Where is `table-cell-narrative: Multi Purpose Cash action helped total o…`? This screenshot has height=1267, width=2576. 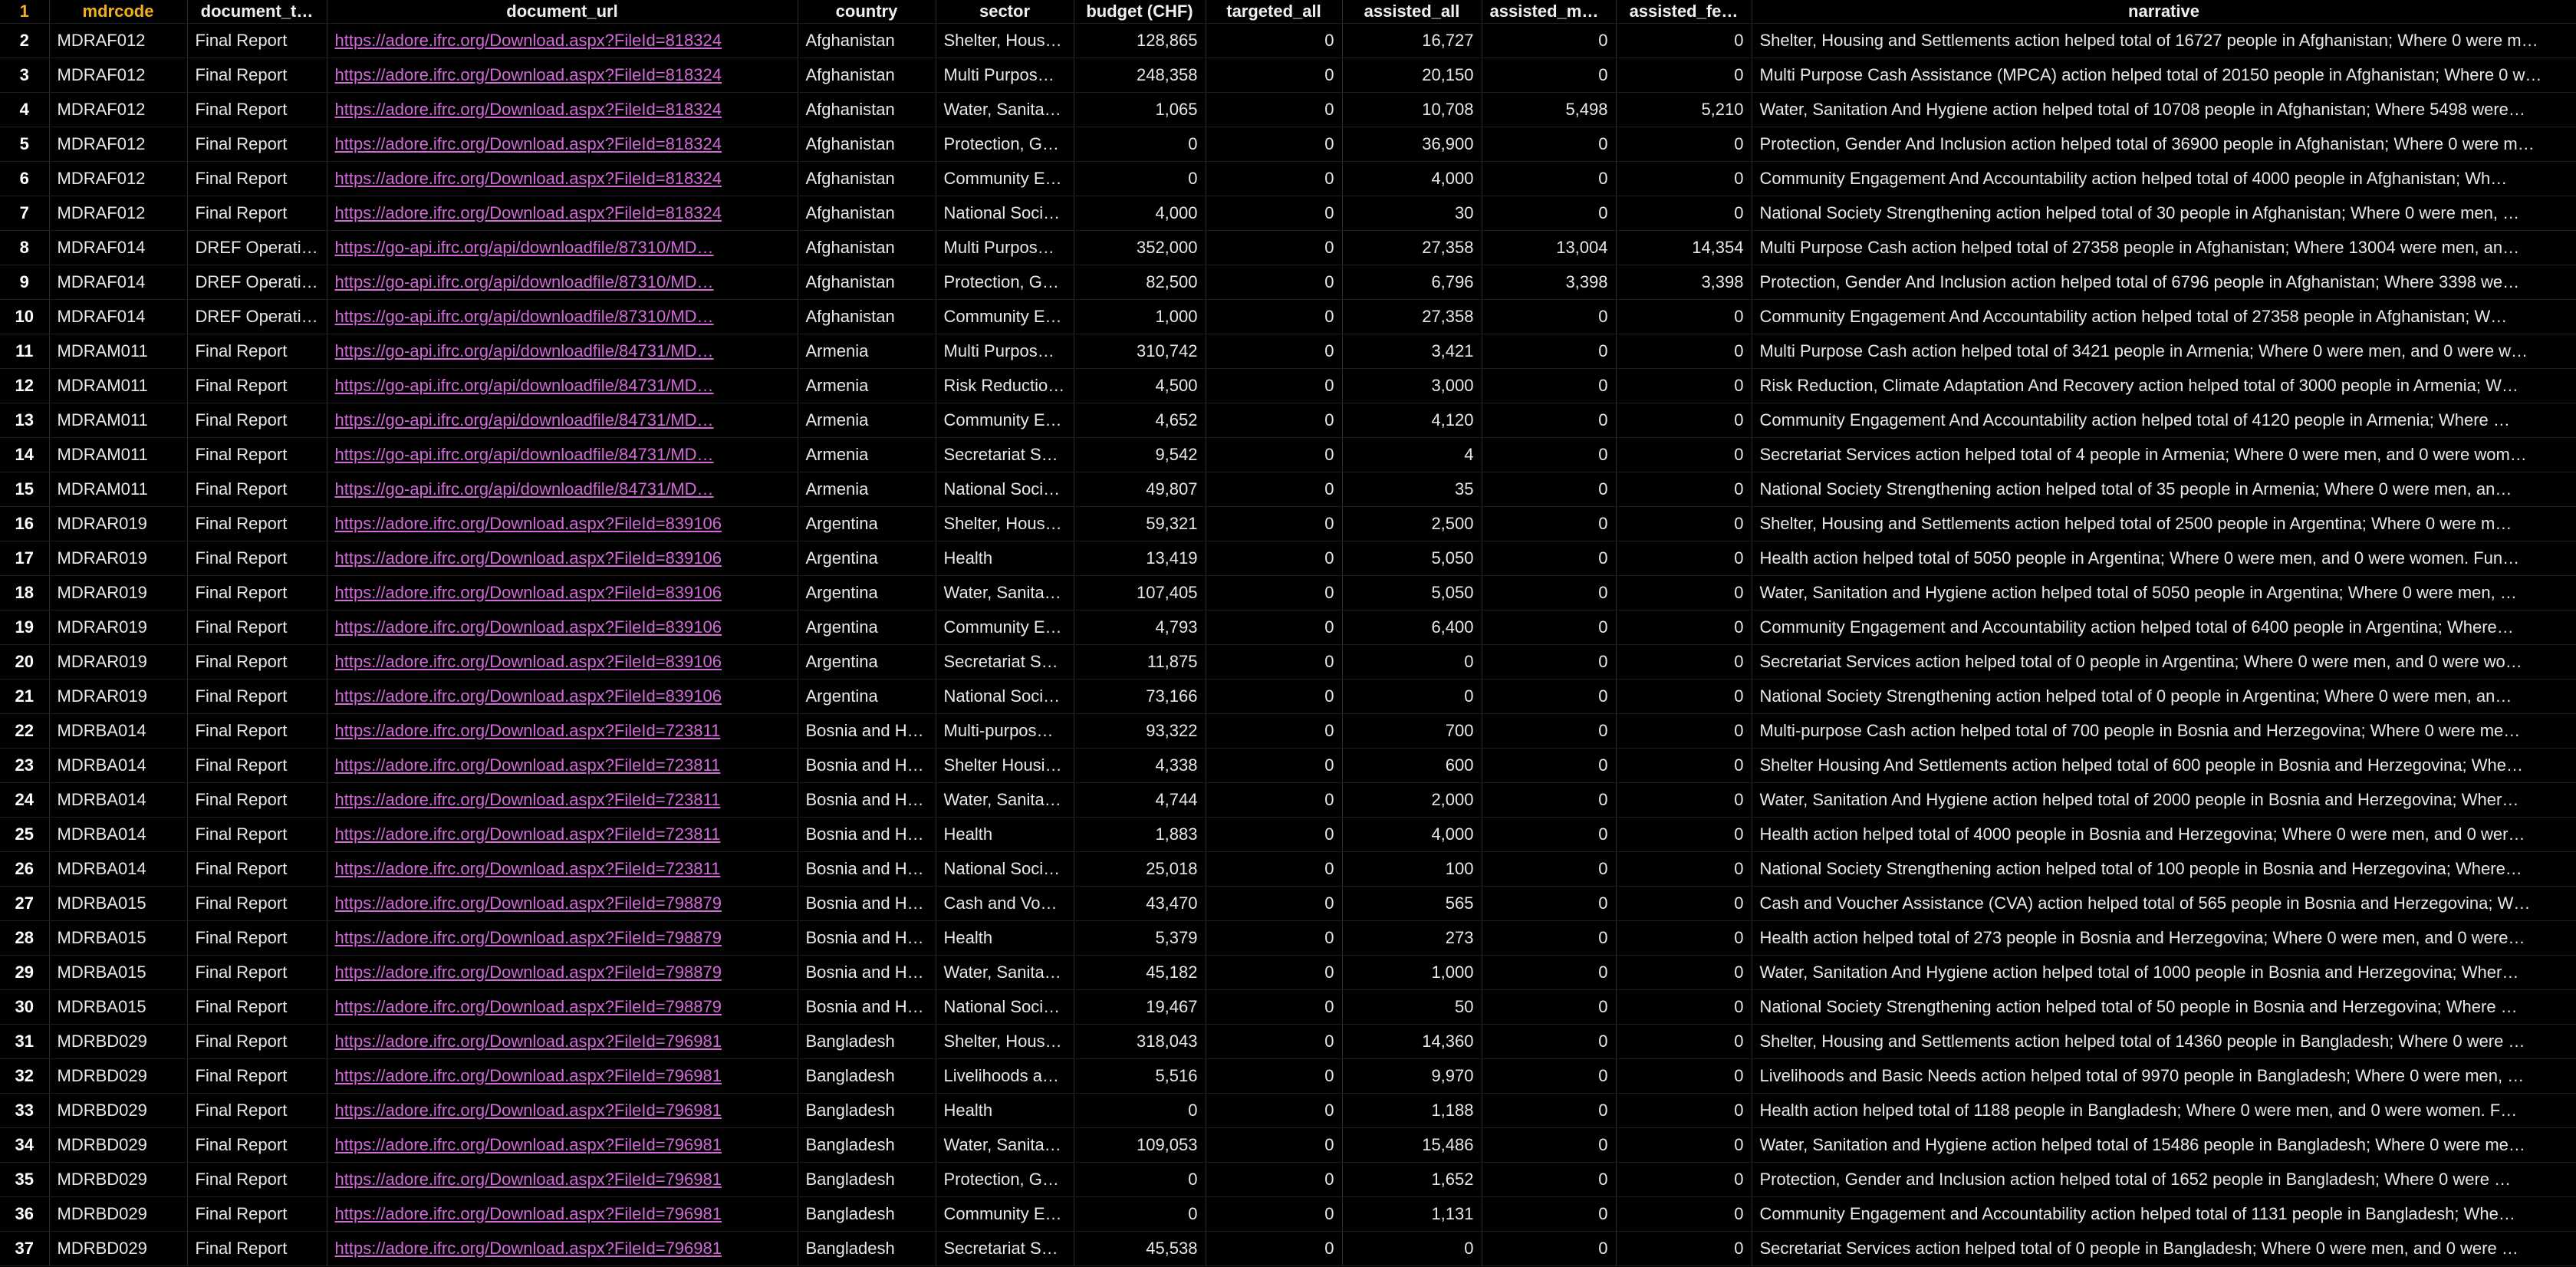
table-cell-narrative: Multi Purpose Cash action helped total o… is located at coordinates (2164, 351).